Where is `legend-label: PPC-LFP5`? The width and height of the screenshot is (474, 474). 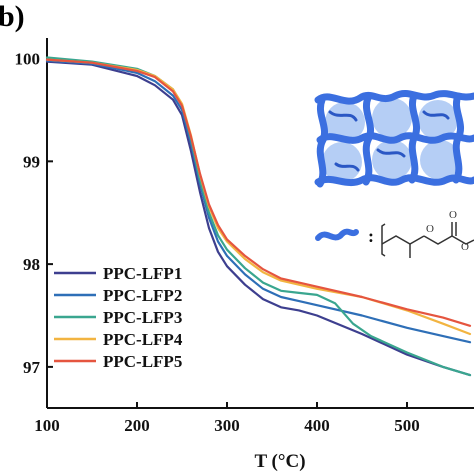 legend-label: PPC-LFP5 is located at coordinates (142, 361).